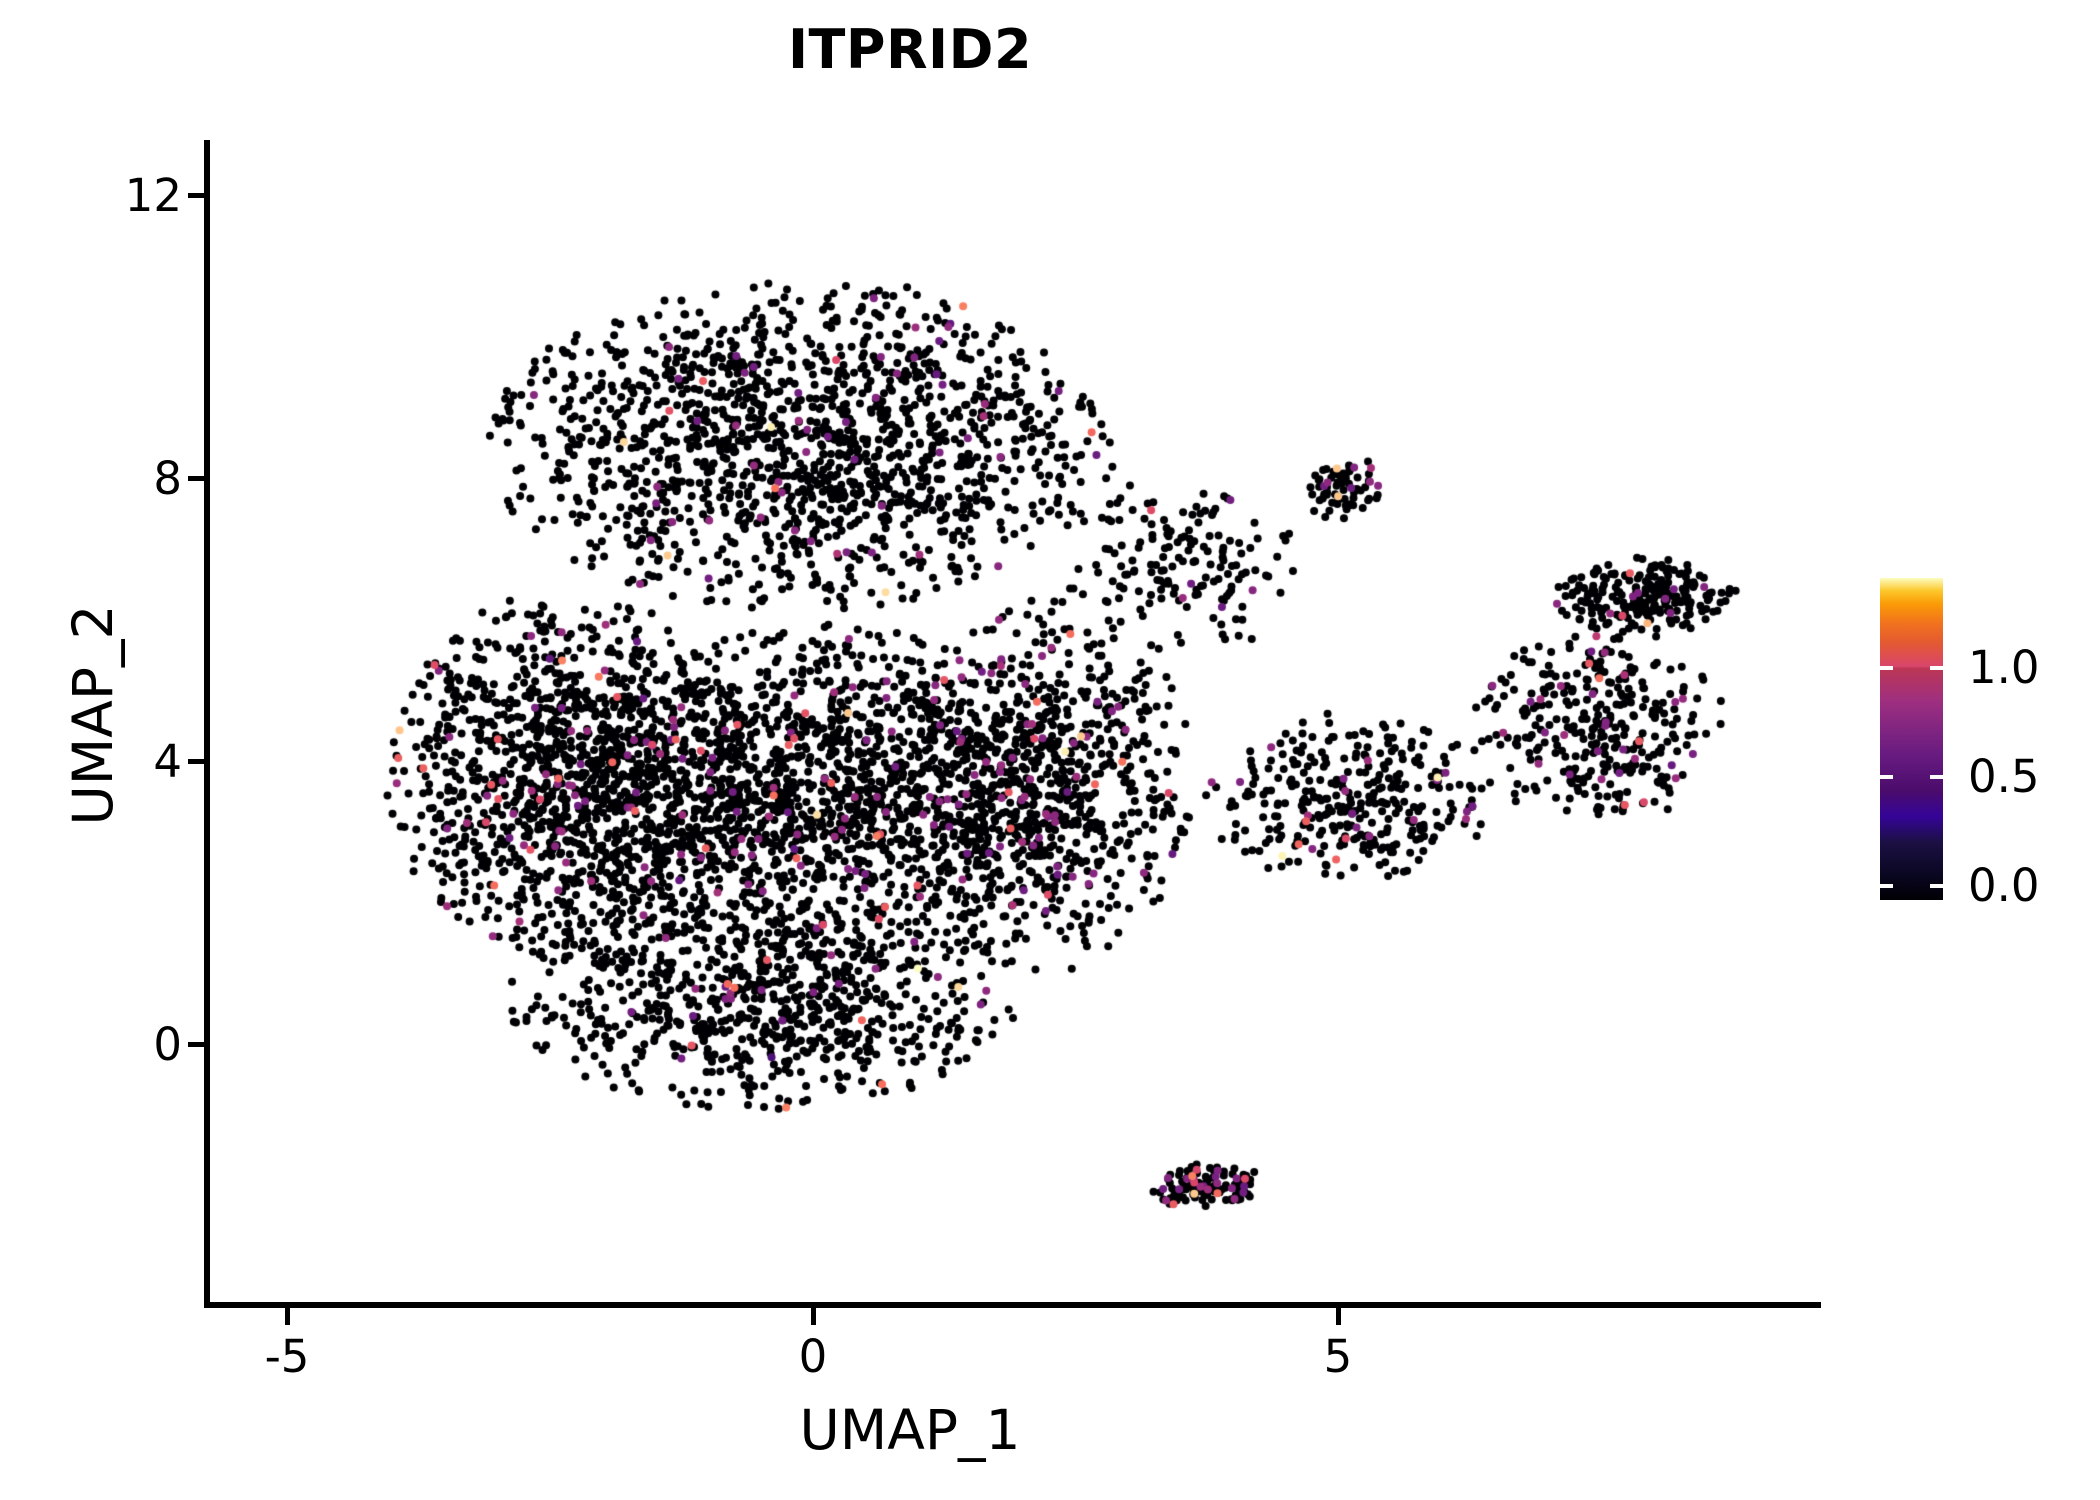  I want to click on colorbar-gradient, so click(1911, 739).